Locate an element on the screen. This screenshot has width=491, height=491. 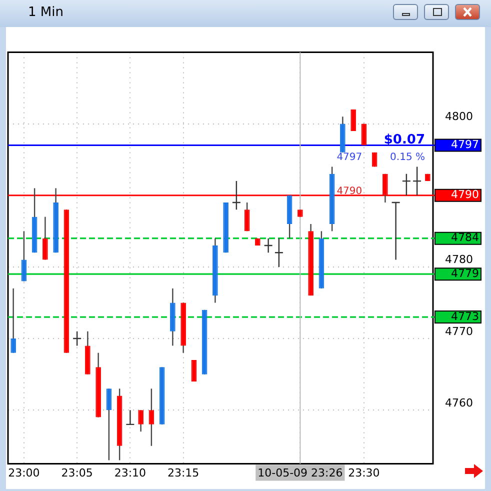
ref-line-label: 4773 is located at coordinates (465, 316).